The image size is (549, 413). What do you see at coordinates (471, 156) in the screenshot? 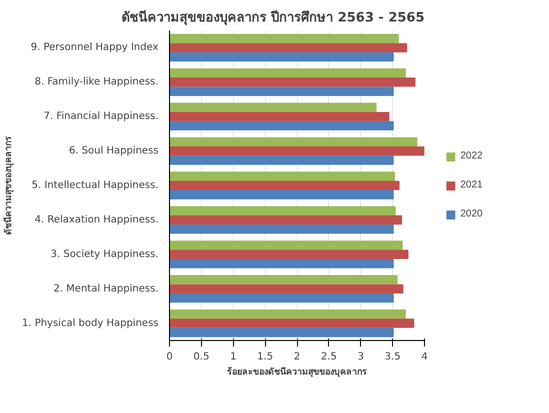
I see `legend-label: 2022` at bounding box center [471, 156].